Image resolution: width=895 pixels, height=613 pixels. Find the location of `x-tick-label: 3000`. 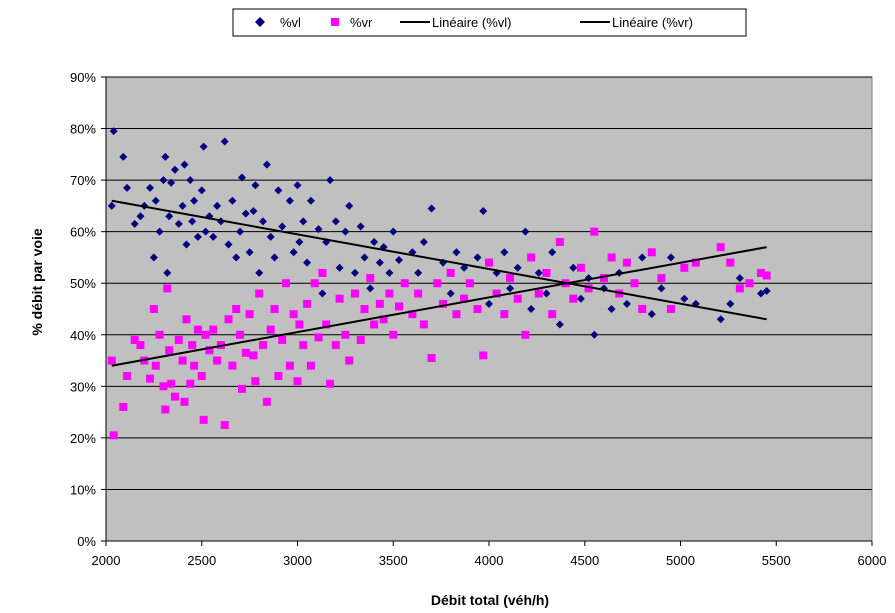

x-tick-label: 3000 is located at coordinates (297, 560).